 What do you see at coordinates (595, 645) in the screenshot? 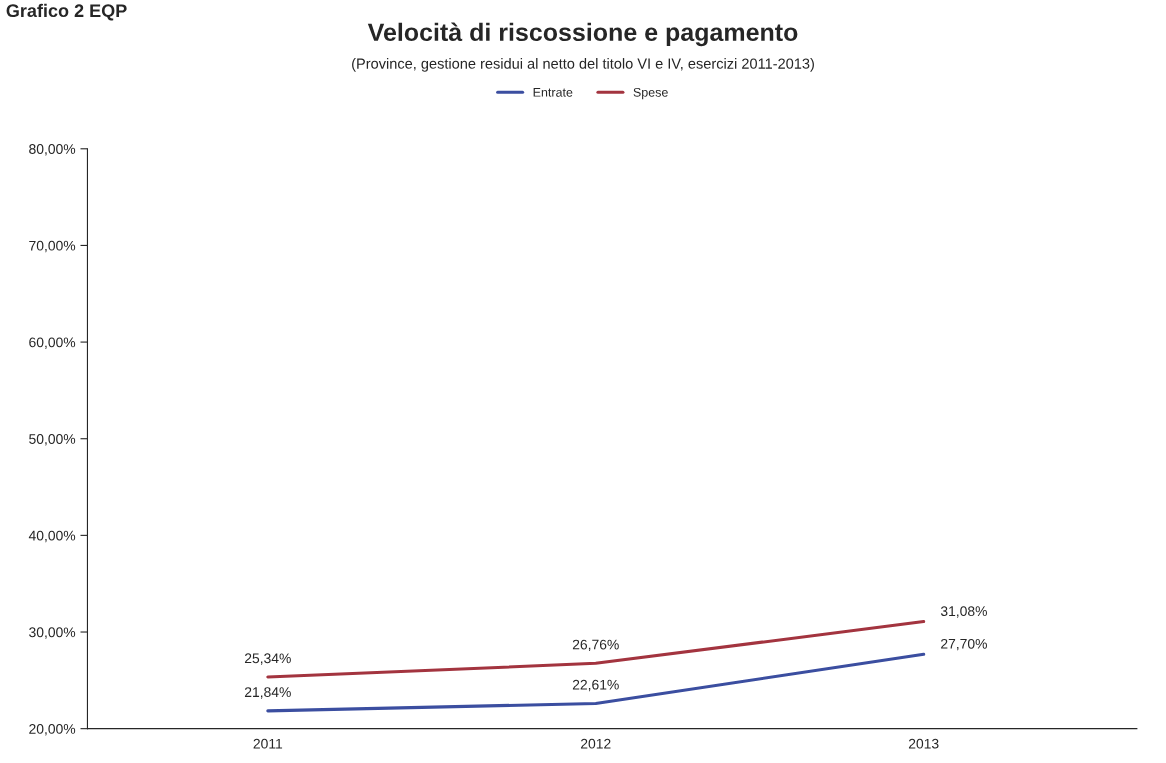
I see `data-label: 26,76%` at bounding box center [595, 645].